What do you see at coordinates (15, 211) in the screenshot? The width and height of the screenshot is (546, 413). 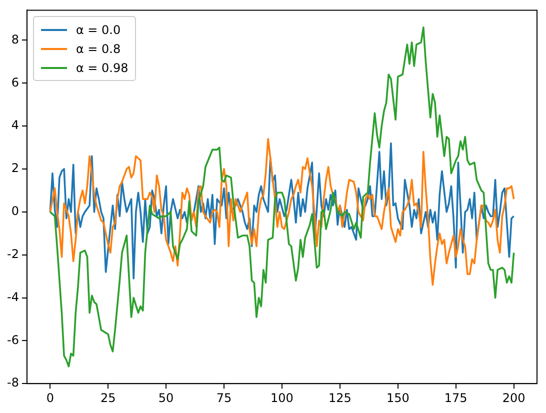 I see `y-tick-label: 0` at bounding box center [15, 211].